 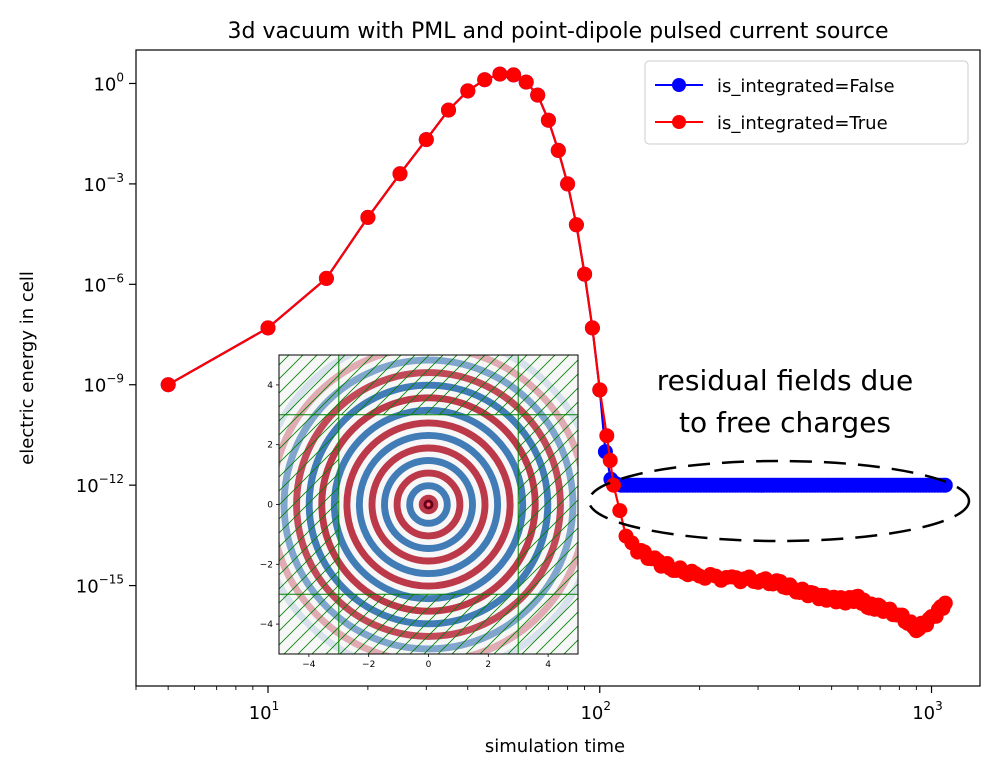 I want to click on legend-label-true: is_integrated=True, so click(x=802, y=123).